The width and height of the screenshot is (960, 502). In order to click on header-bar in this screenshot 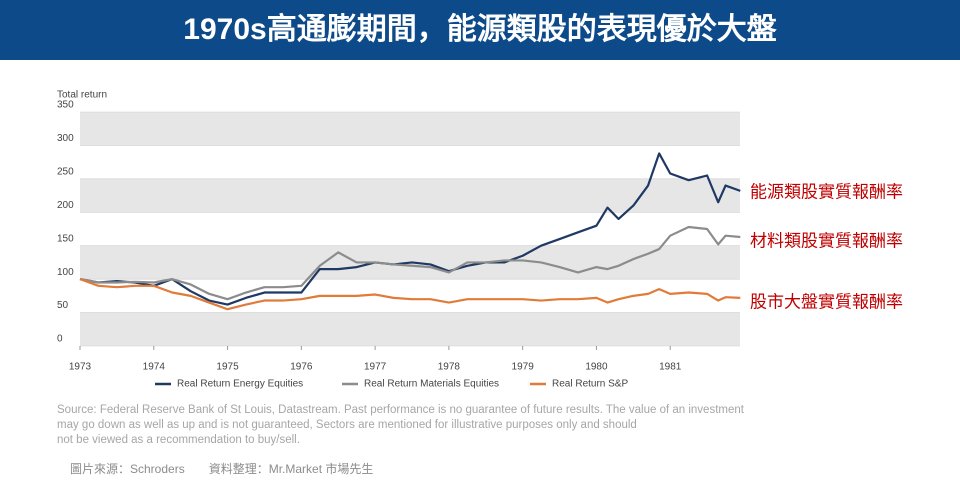, I will do `click(480, 30)`.